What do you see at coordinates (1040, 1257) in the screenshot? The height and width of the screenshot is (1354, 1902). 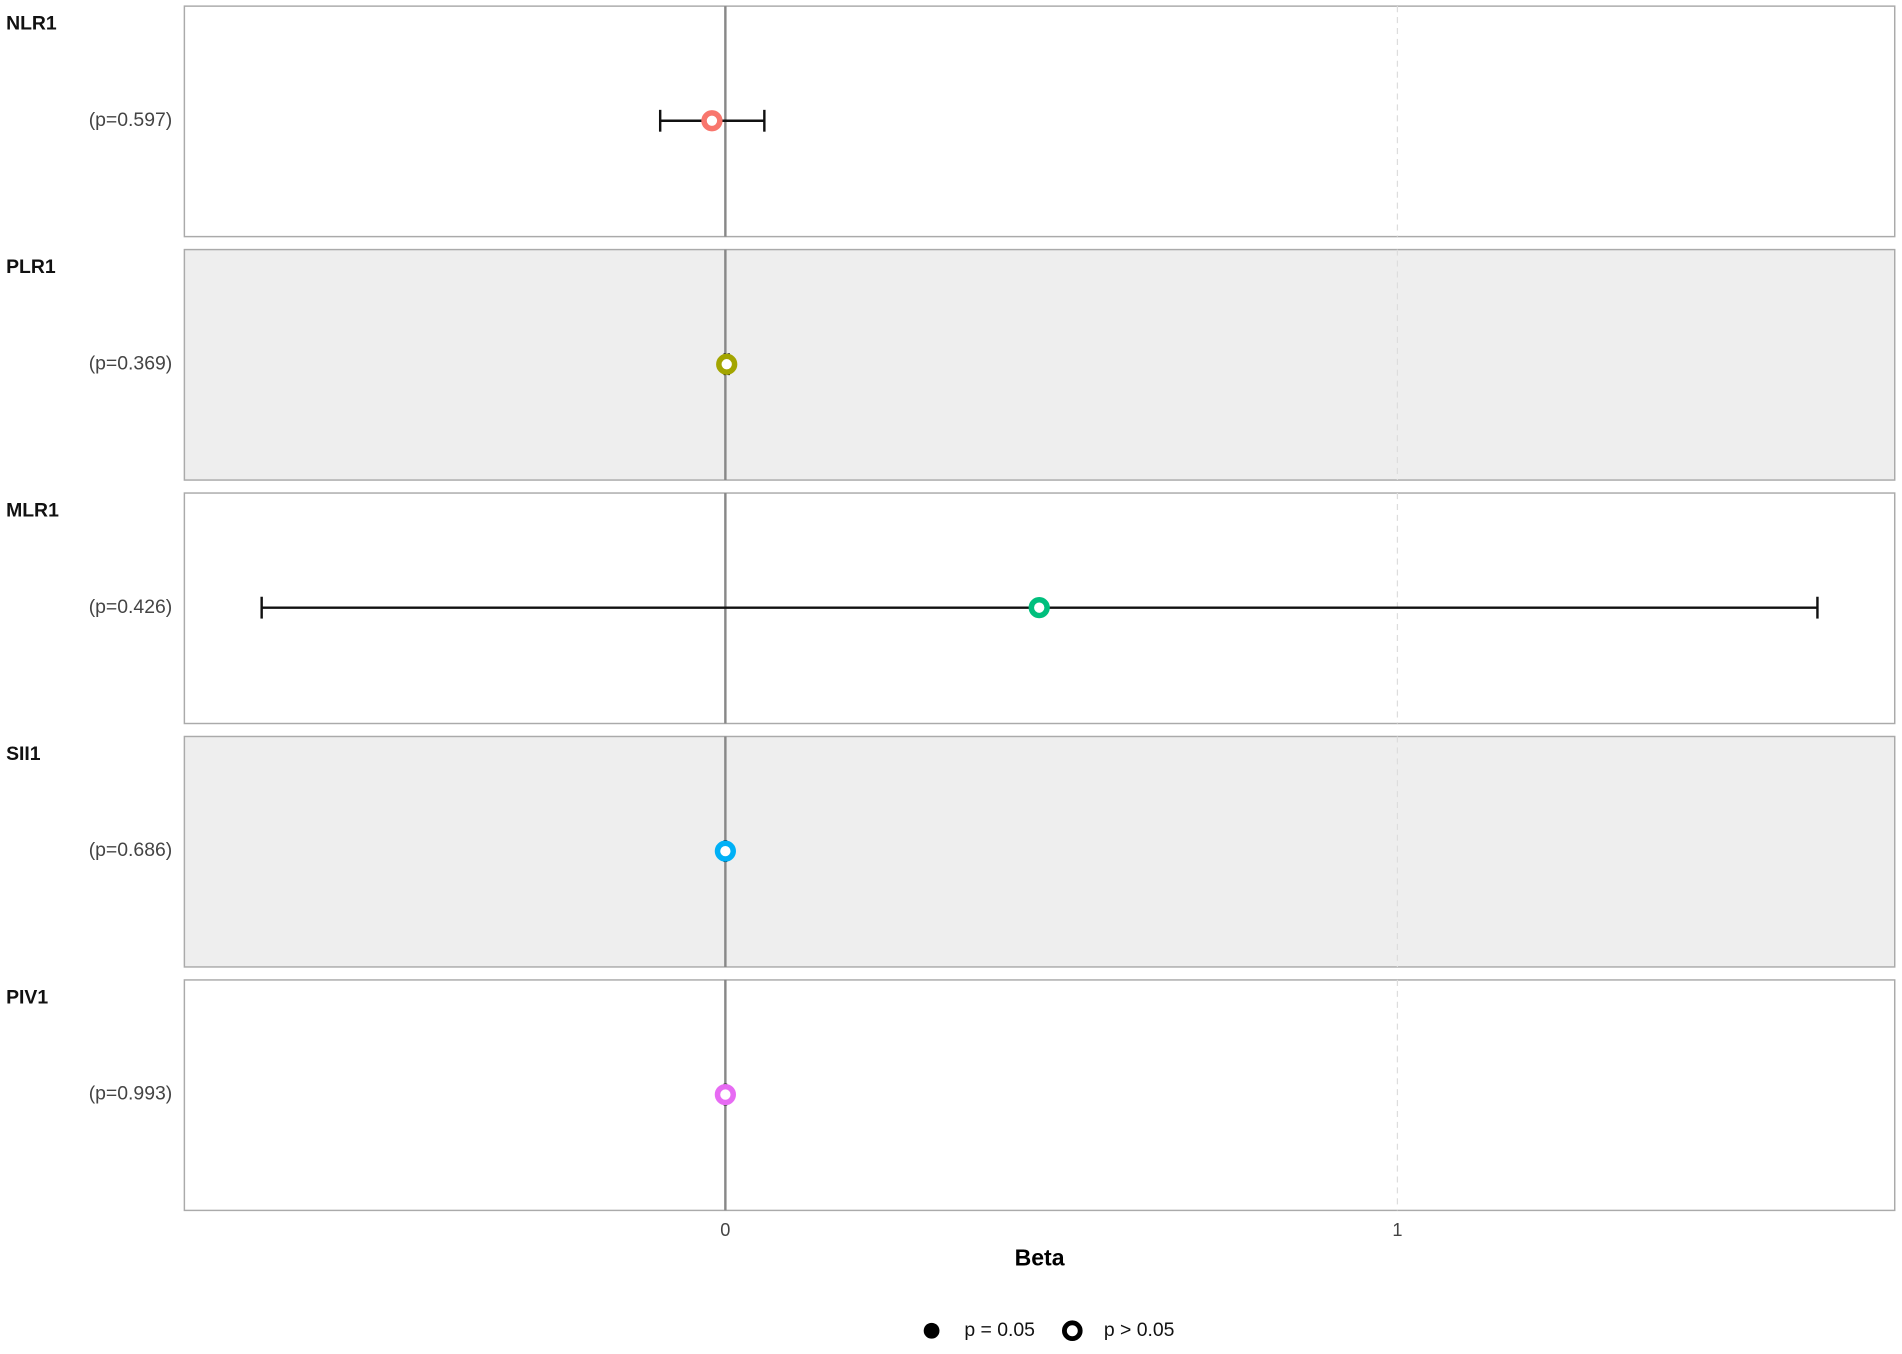 I see `x-axis-title: Beta` at bounding box center [1040, 1257].